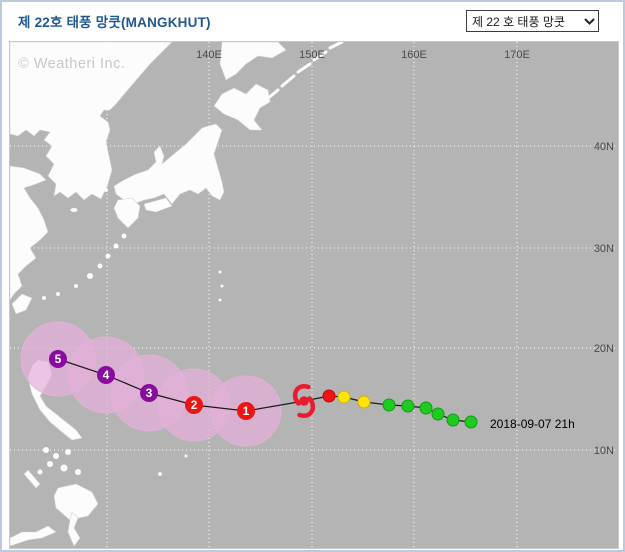 This screenshot has height=552, width=625. I want to click on svg-text: 2, so click(194, 405).